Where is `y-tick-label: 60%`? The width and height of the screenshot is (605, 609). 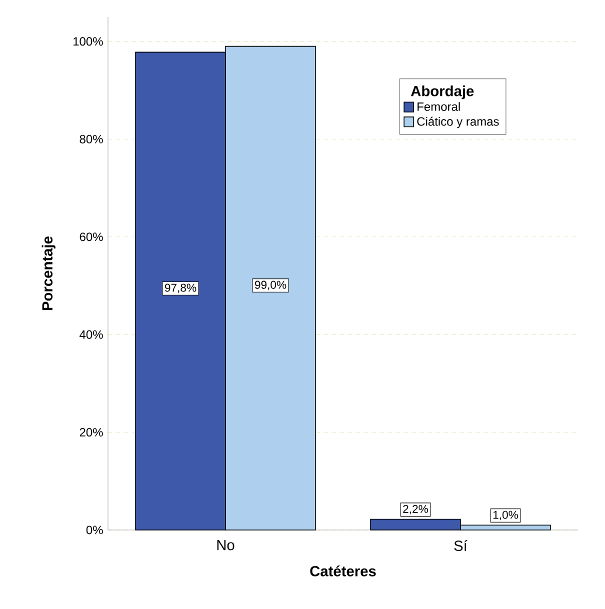
y-tick-label: 60% is located at coordinates (91, 237).